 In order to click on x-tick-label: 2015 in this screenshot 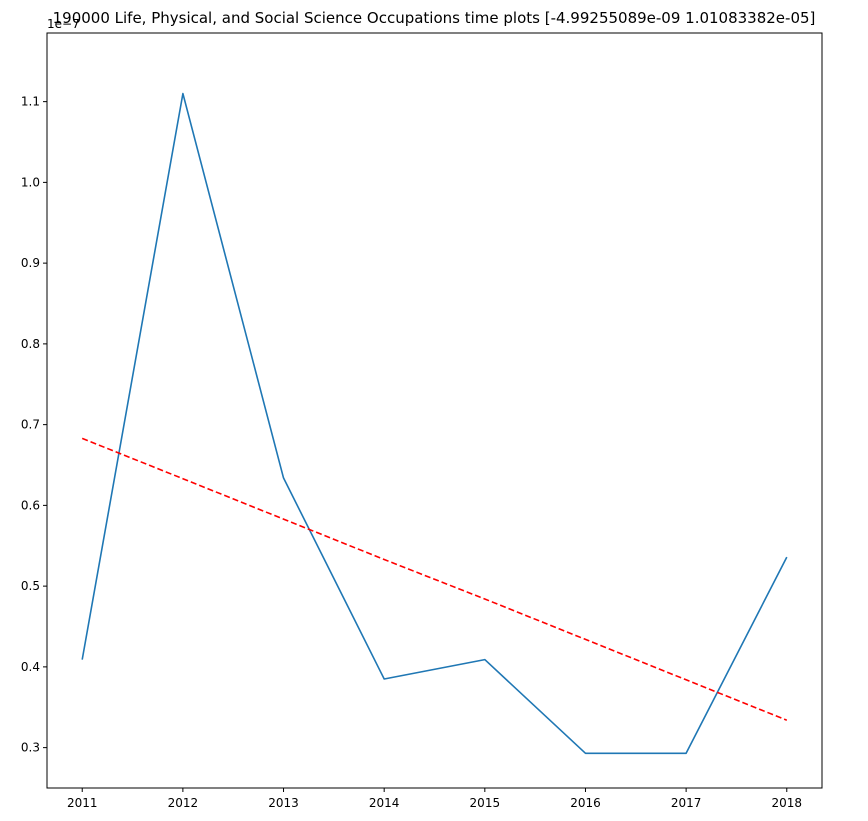, I will do `click(485, 803)`.